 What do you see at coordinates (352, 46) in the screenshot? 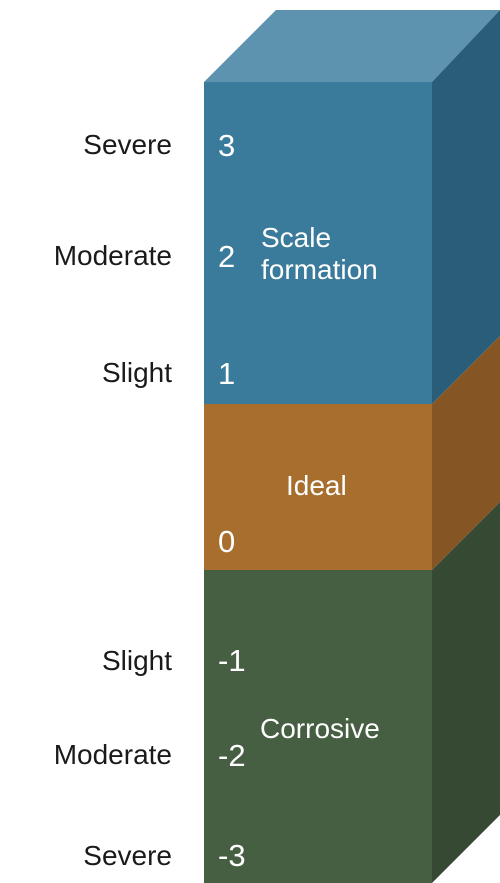
I see `column-top-face` at bounding box center [352, 46].